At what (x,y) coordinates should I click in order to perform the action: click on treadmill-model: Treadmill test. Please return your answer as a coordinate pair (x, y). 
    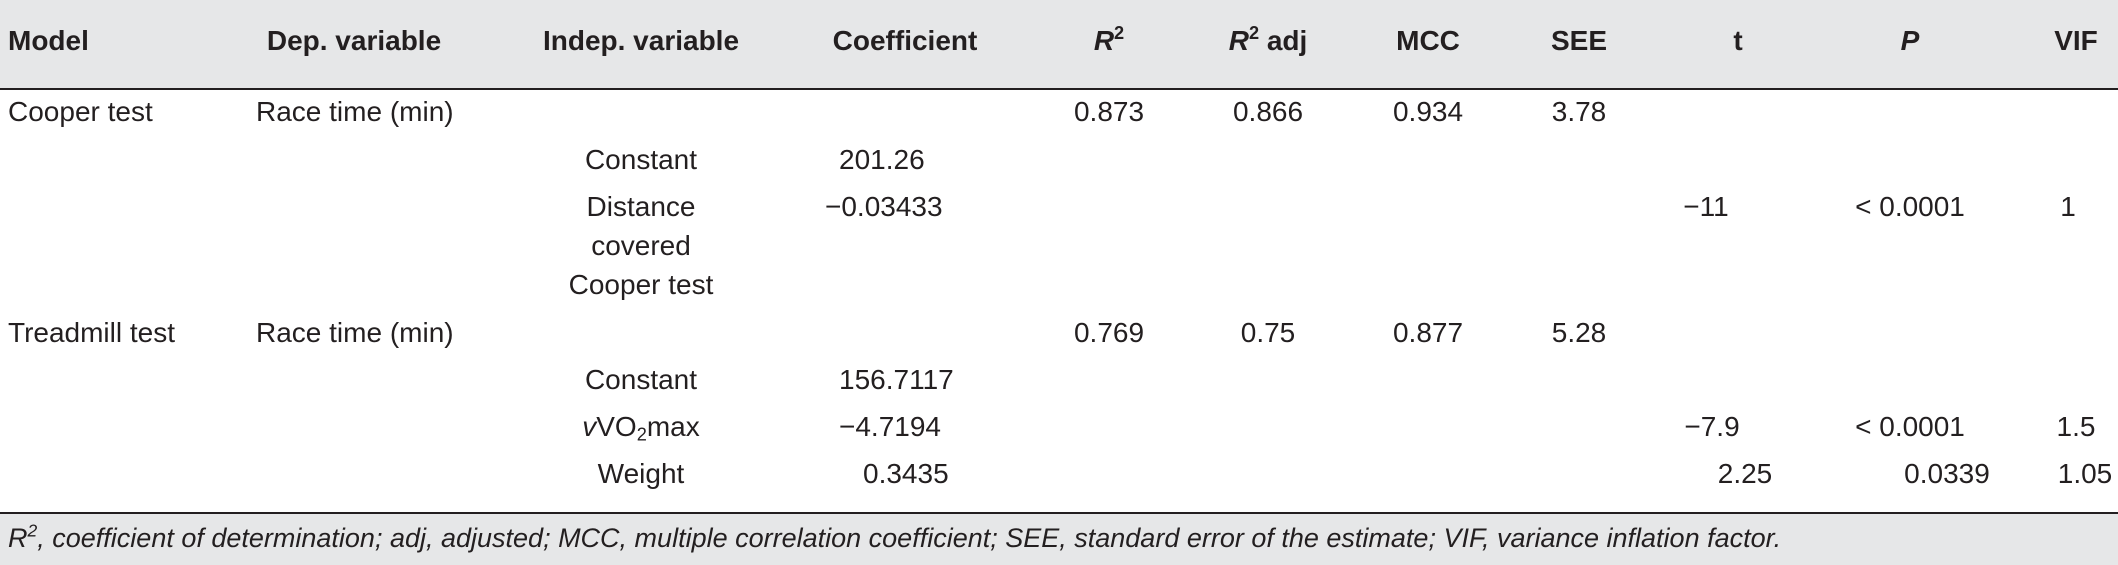
    Looking at the image, I should click on (92, 332).